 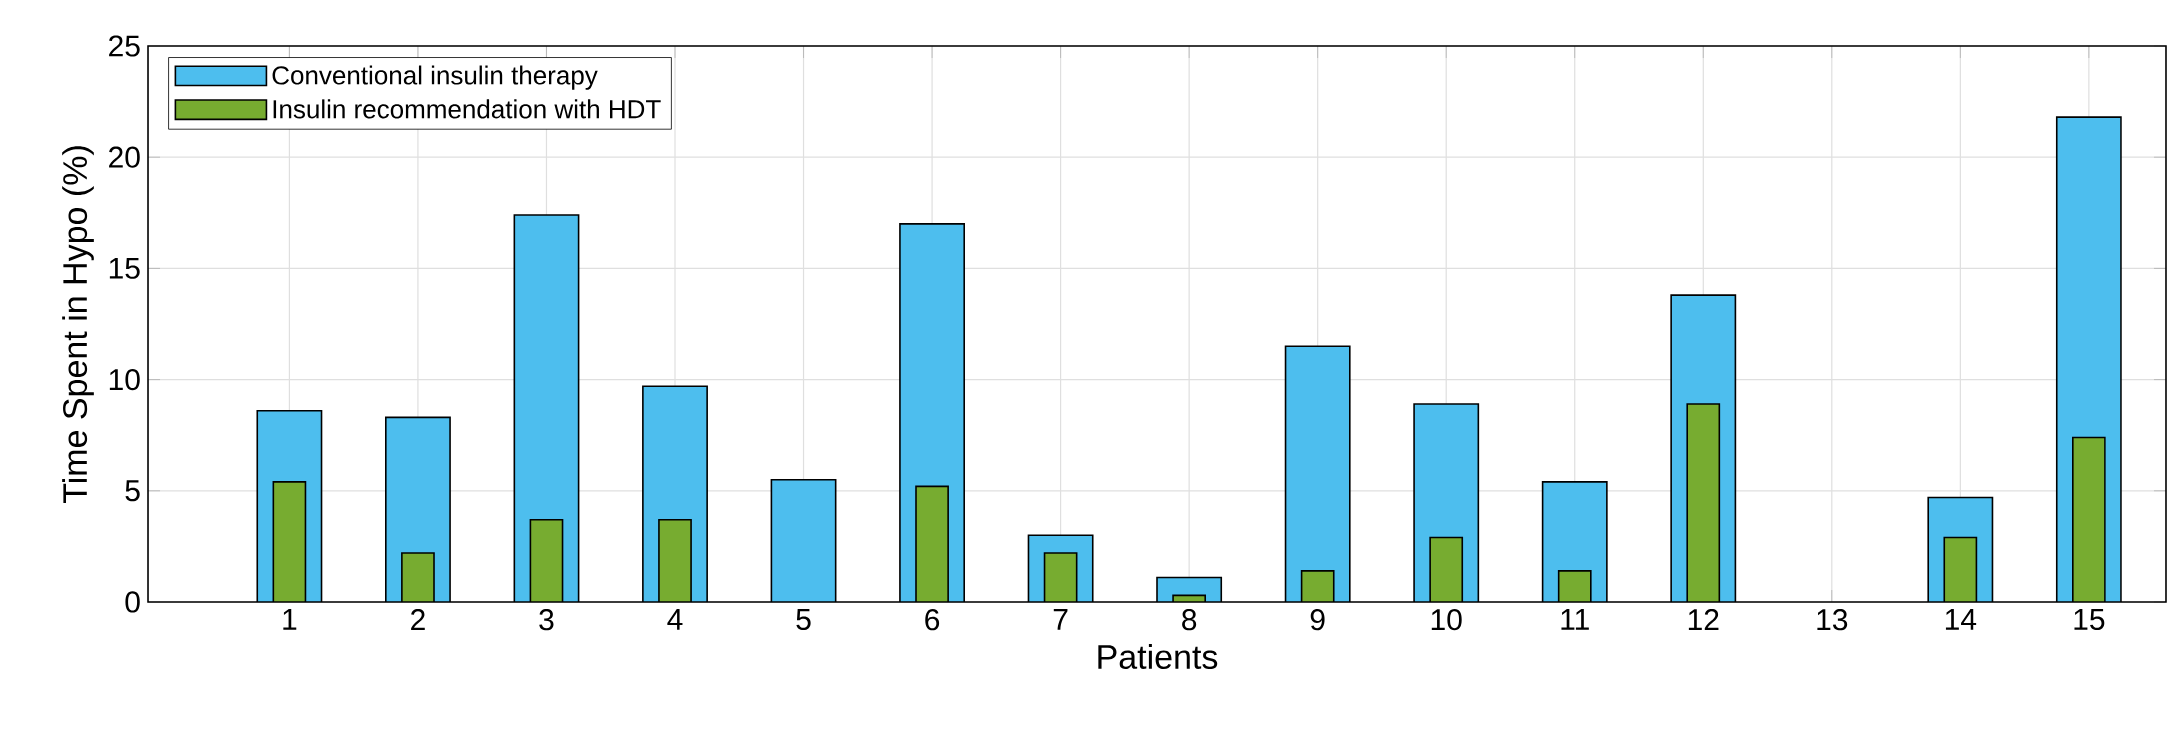 What do you see at coordinates (467, 109) in the screenshot?
I see `legend-label: Insulin recommendation with HDT` at bounding box center [467, 109].